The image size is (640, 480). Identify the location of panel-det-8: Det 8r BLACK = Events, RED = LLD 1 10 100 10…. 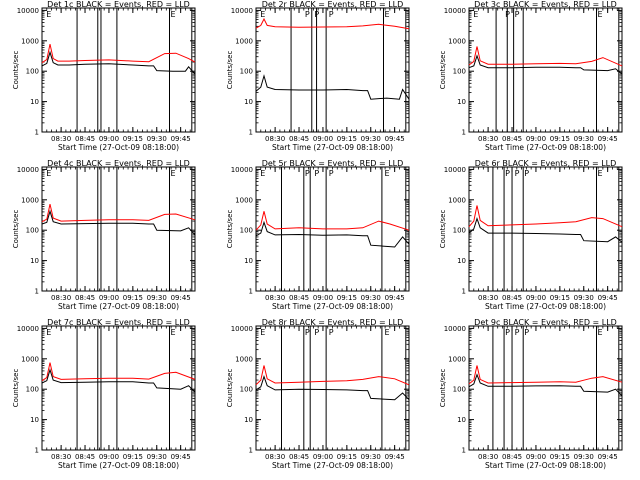
(318, 394).